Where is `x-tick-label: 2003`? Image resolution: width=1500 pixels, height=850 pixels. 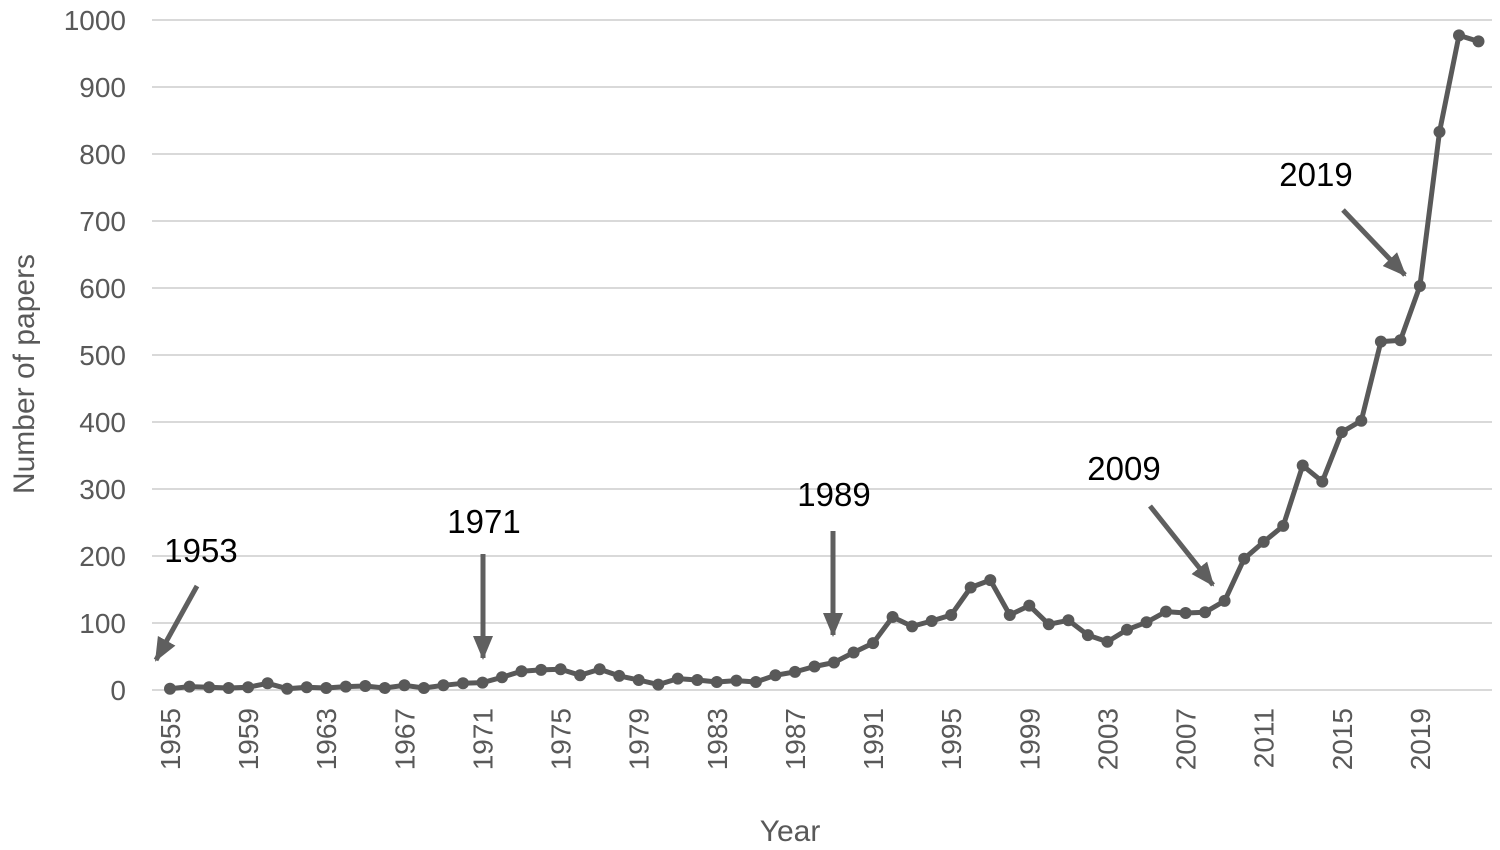
x-tick-label: 2003 is located at coordinates (1107, 739).